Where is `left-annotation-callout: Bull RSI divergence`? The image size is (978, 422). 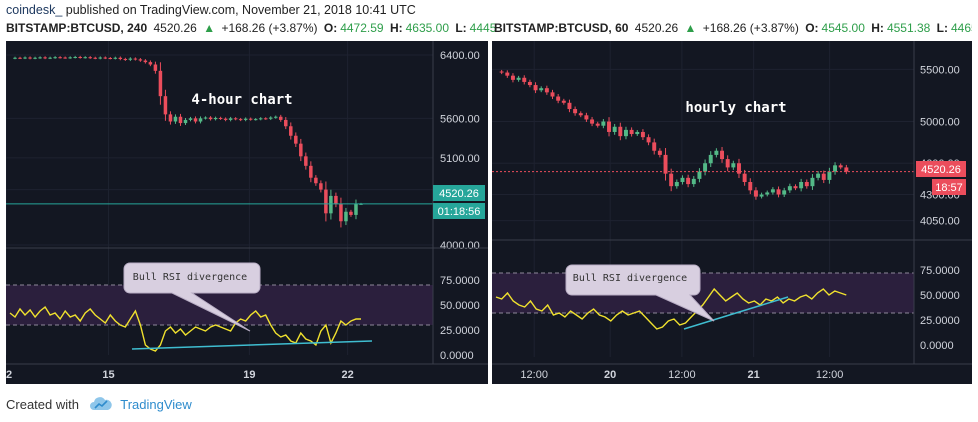 left-annotation-callout: Bull RSI divergence is located at coordinates (192, 297).